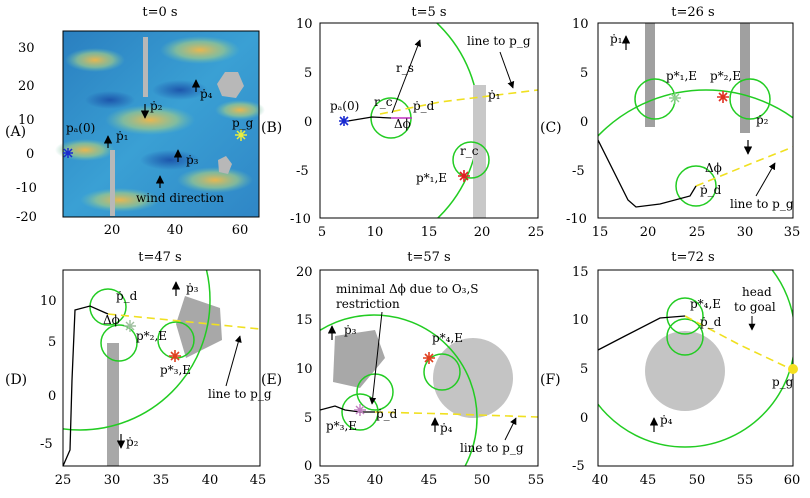 This screenshot has height=498, width=810. I want to click on panel-d-xtick: 25, so click(63, 480).